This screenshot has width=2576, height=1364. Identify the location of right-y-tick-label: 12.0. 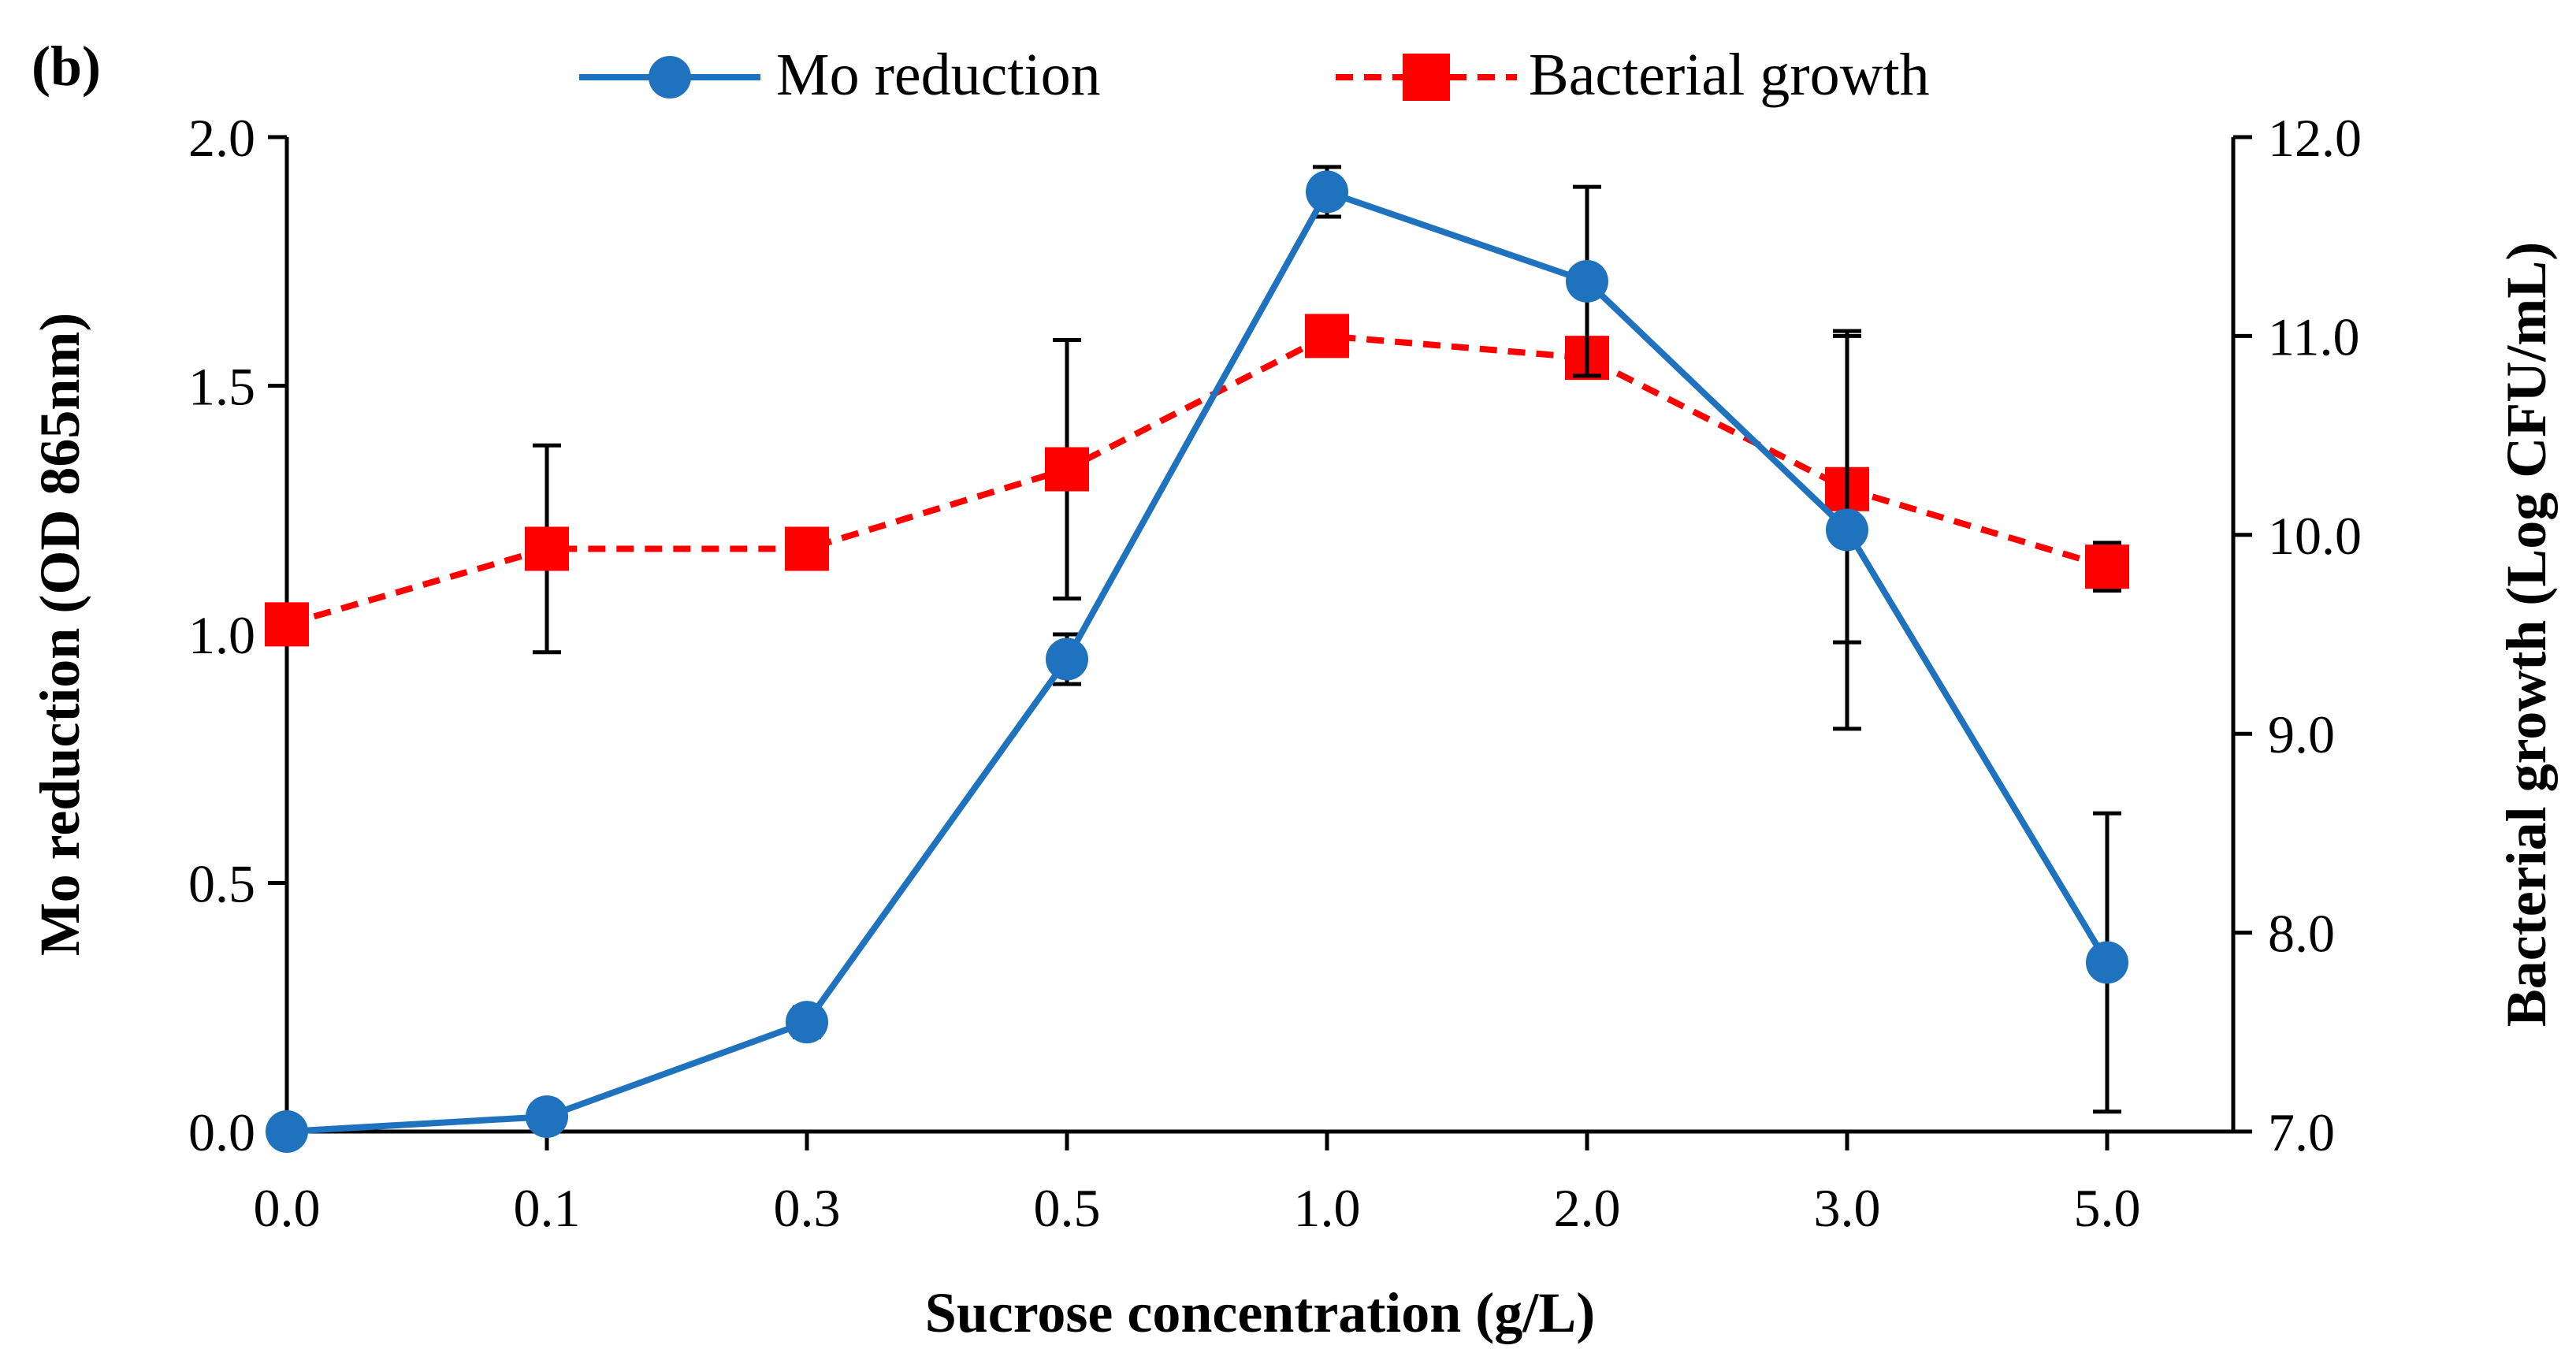
(2315, 138).